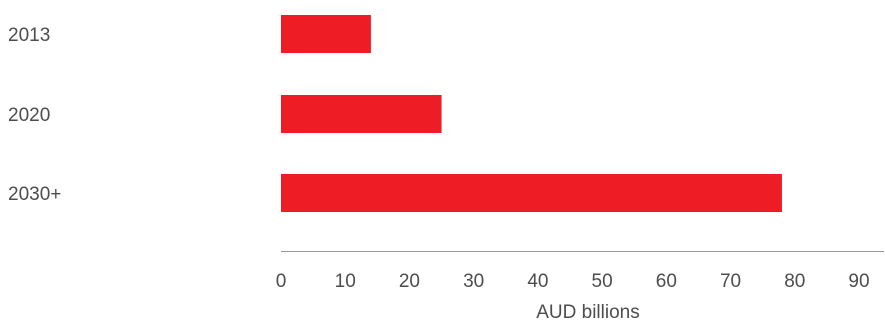 The height and width of the screenshot is (322, 885). What do you see at coordinates (537, 281) in the screenshot?
I see `x-tick-label: 40` at bounding box center [537, 281].